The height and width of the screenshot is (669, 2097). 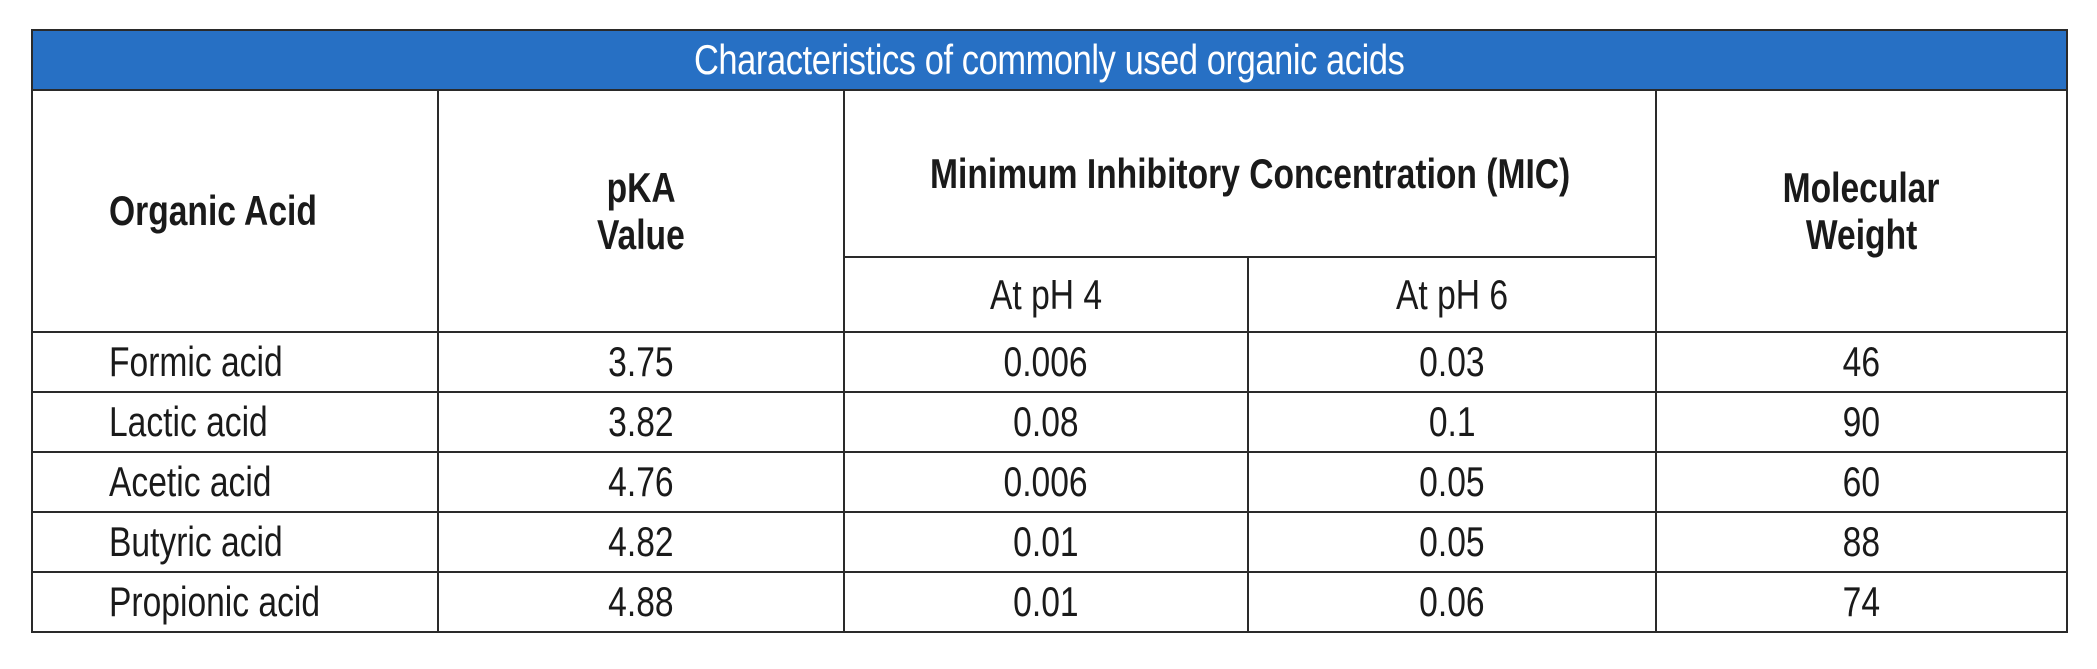 I want to click on mic-ph6-text: 0.1, so click(x=1452, y=421).